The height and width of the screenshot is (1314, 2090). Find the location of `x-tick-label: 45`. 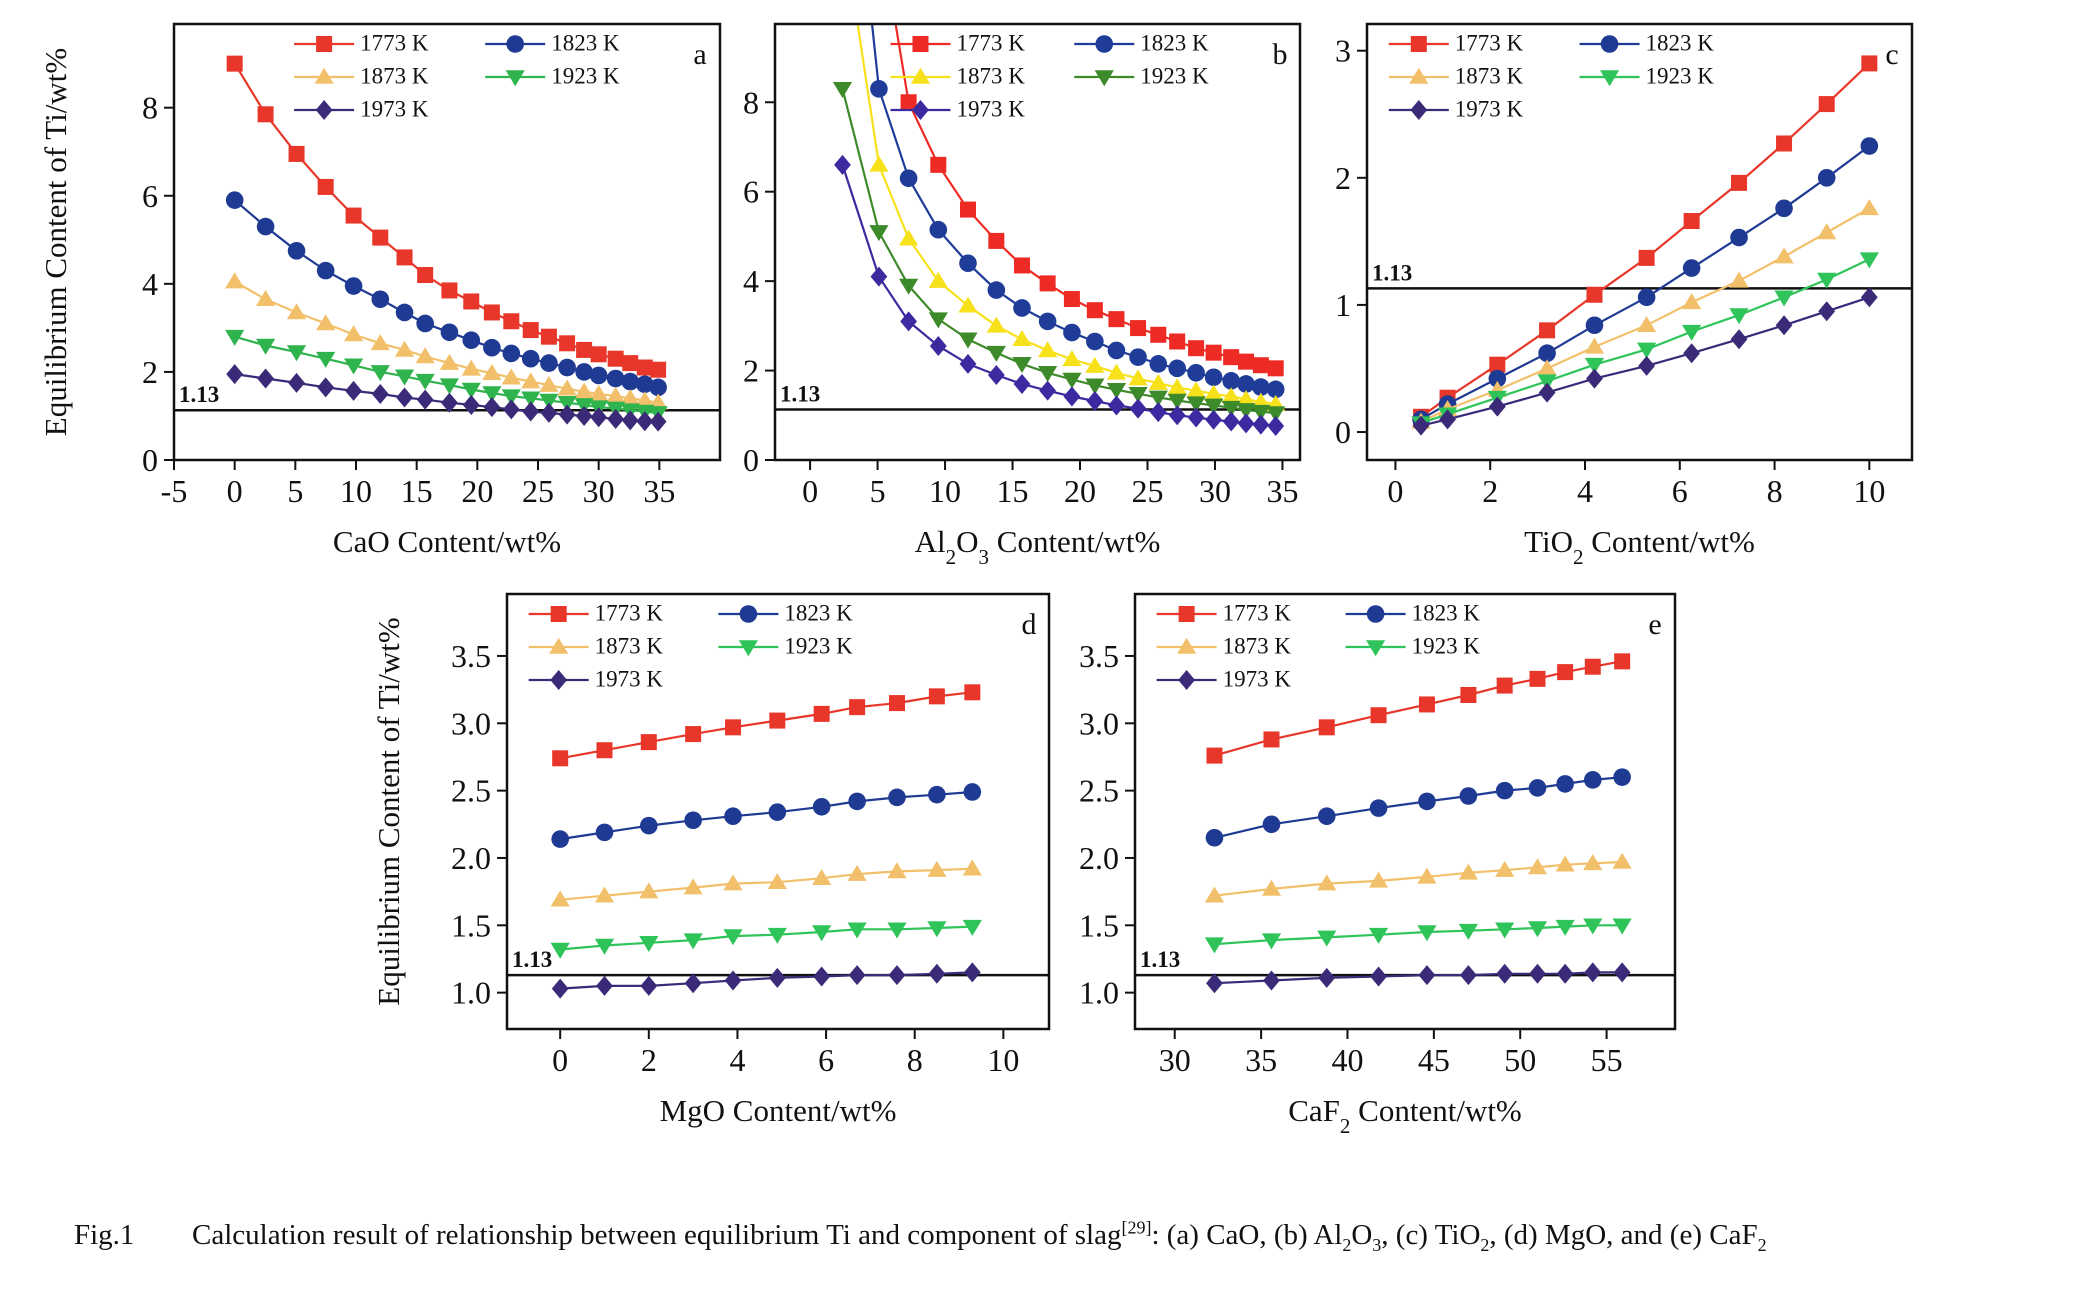

x-tick-label: 45 is located at coordinates (1434, 1060).